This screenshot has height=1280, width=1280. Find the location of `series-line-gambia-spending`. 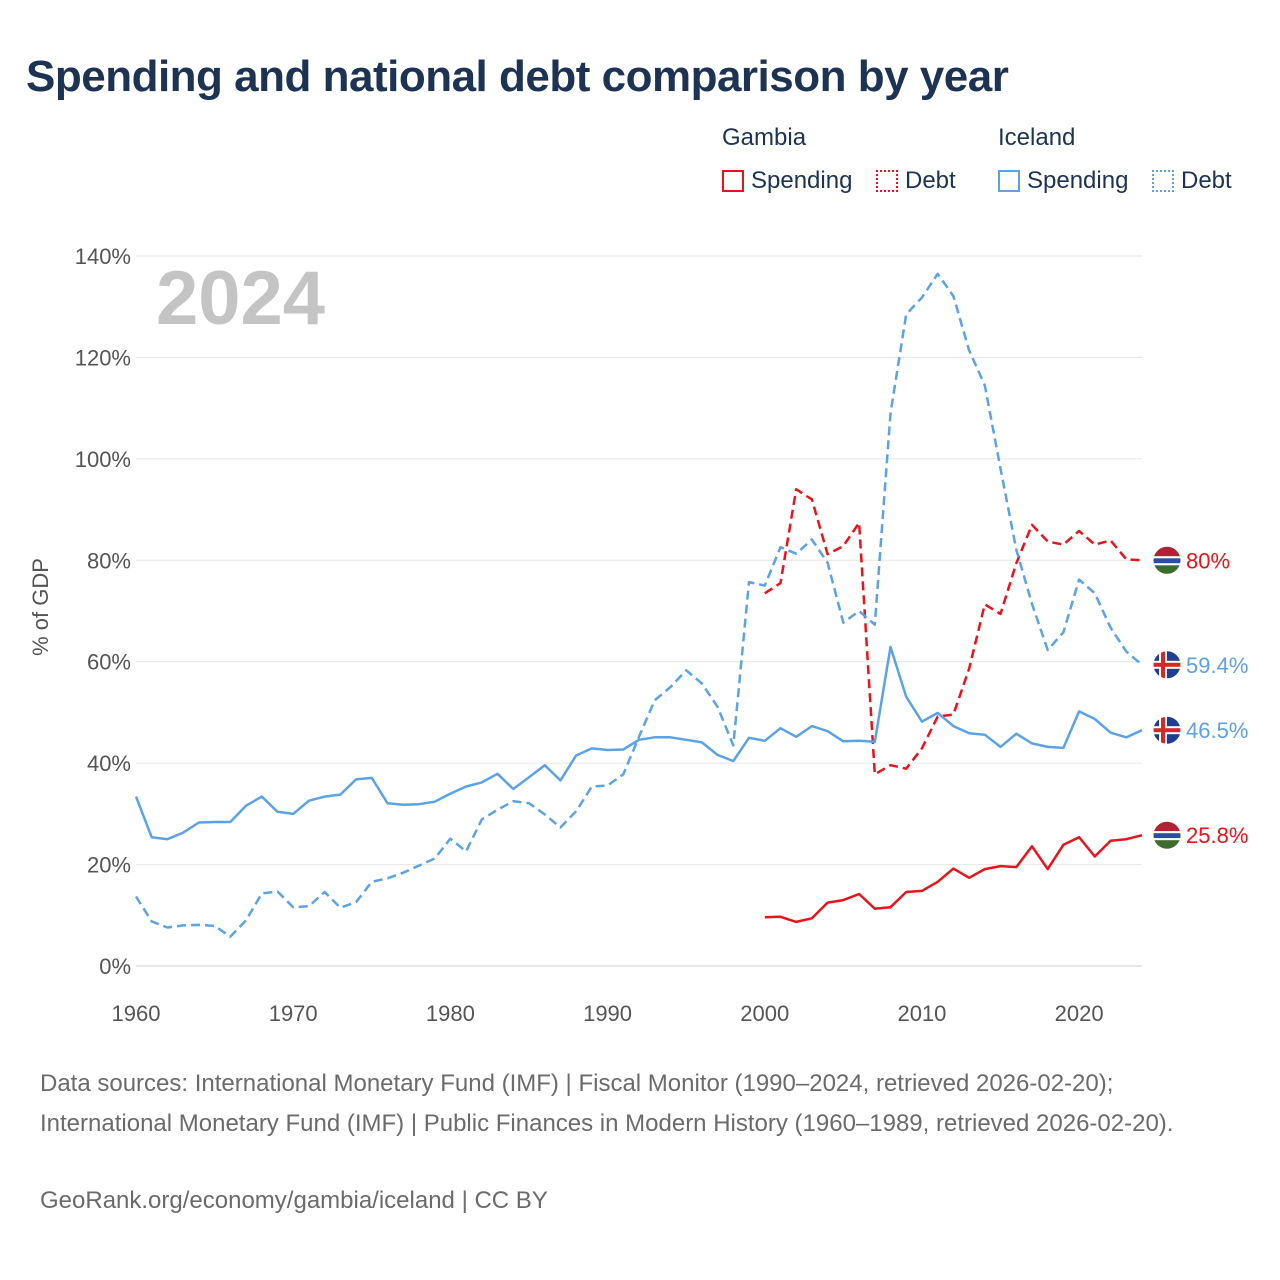

series-line-gambia-spending is located at coordinates (953, 878).